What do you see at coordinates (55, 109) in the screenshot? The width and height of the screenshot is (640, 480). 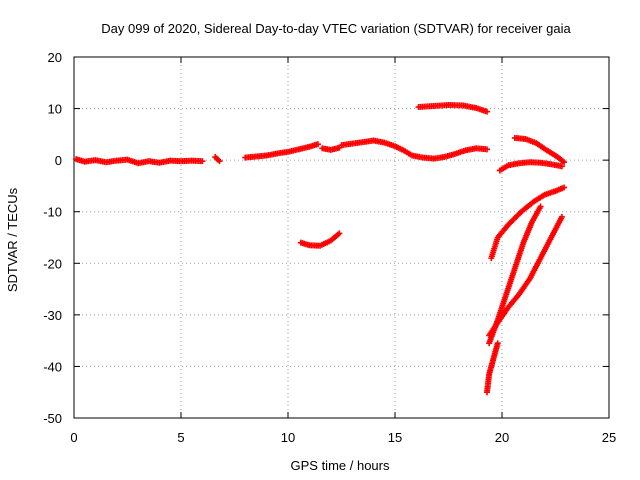 I see `y-tick-label: 10` at bounding box center [55, 109].